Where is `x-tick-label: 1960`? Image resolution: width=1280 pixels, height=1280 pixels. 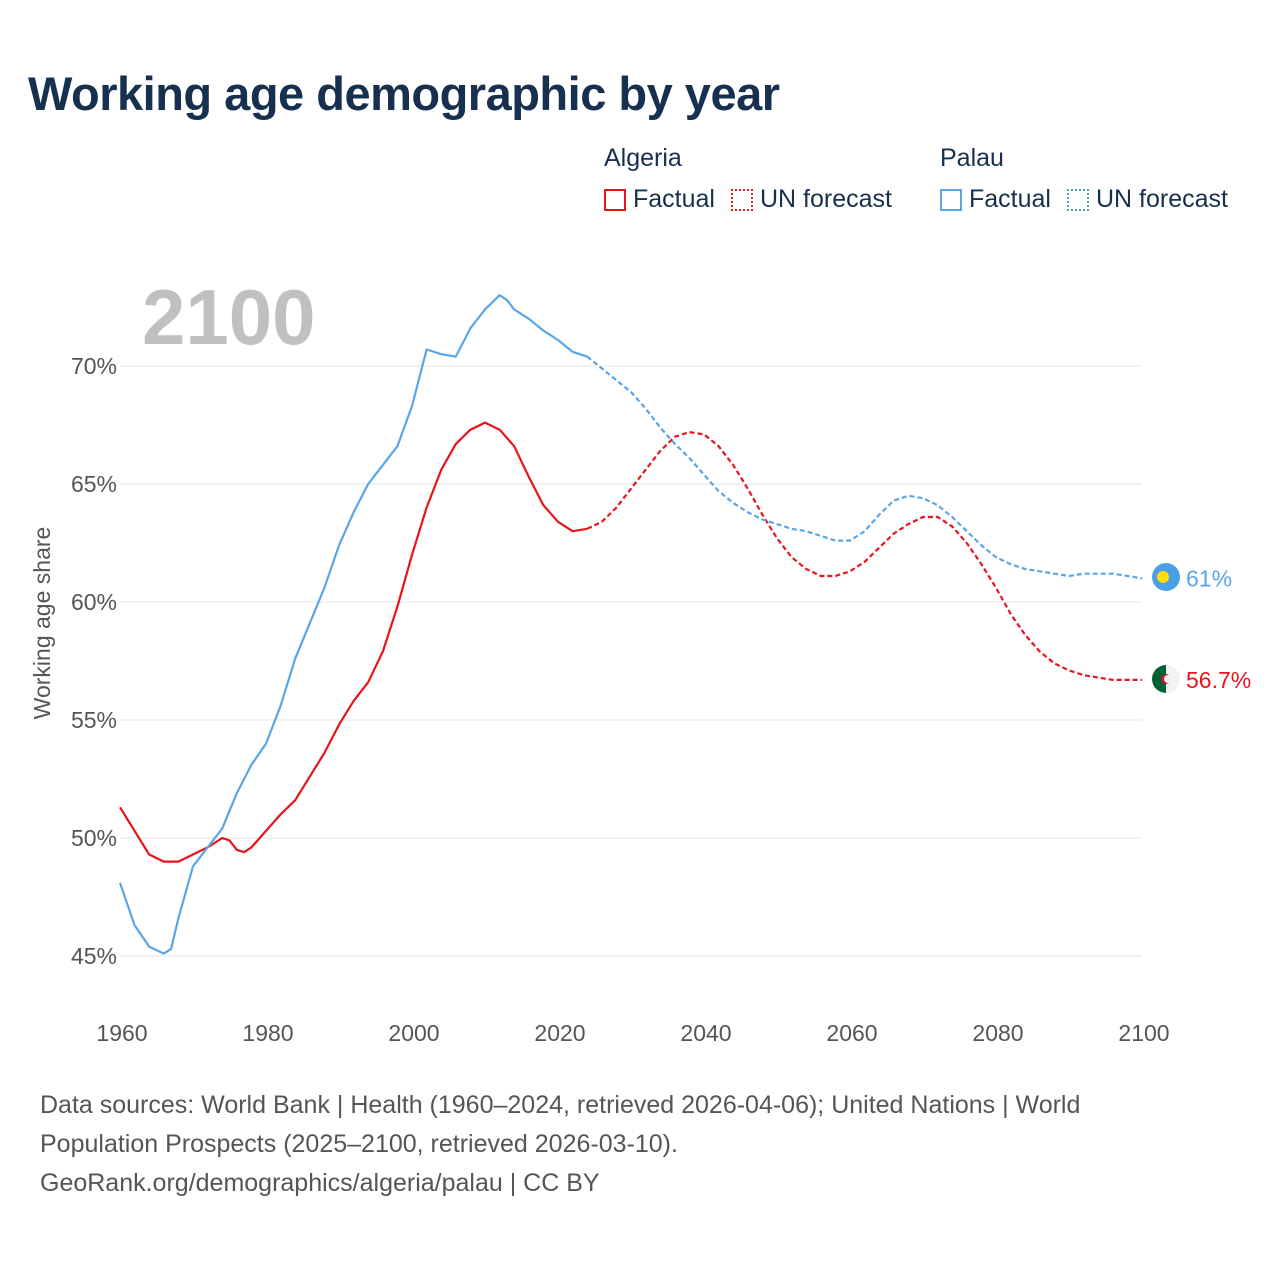 x-tick-label: 1960 is located at coordinates (121, 1033).